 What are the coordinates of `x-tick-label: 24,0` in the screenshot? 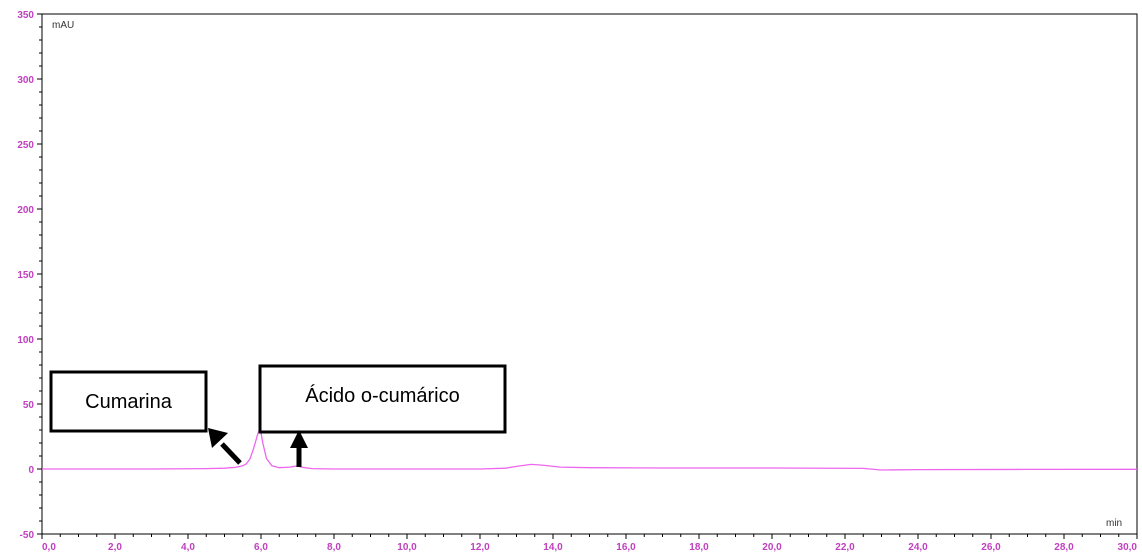 It's located at (918, 547).